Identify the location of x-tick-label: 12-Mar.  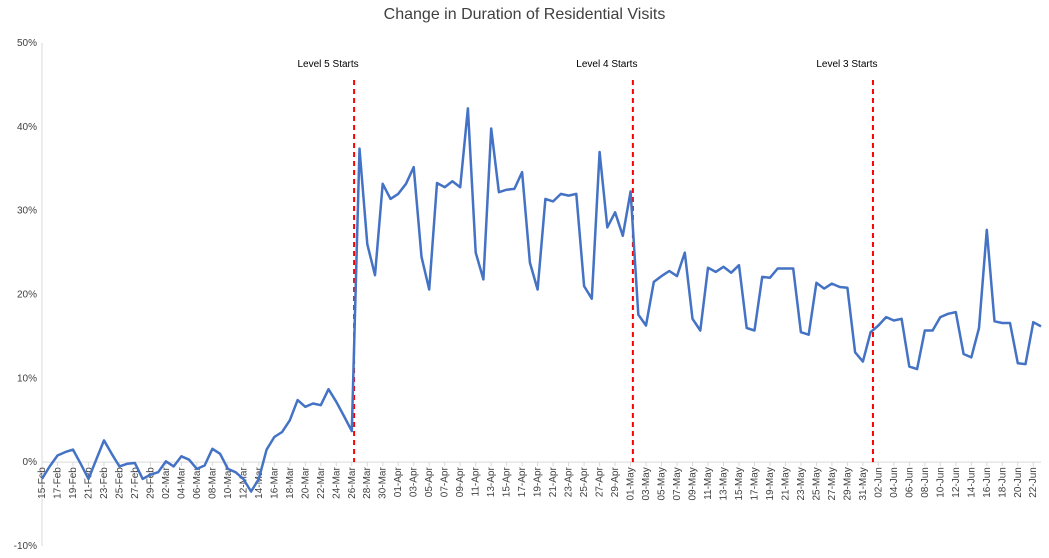
(243, 483).